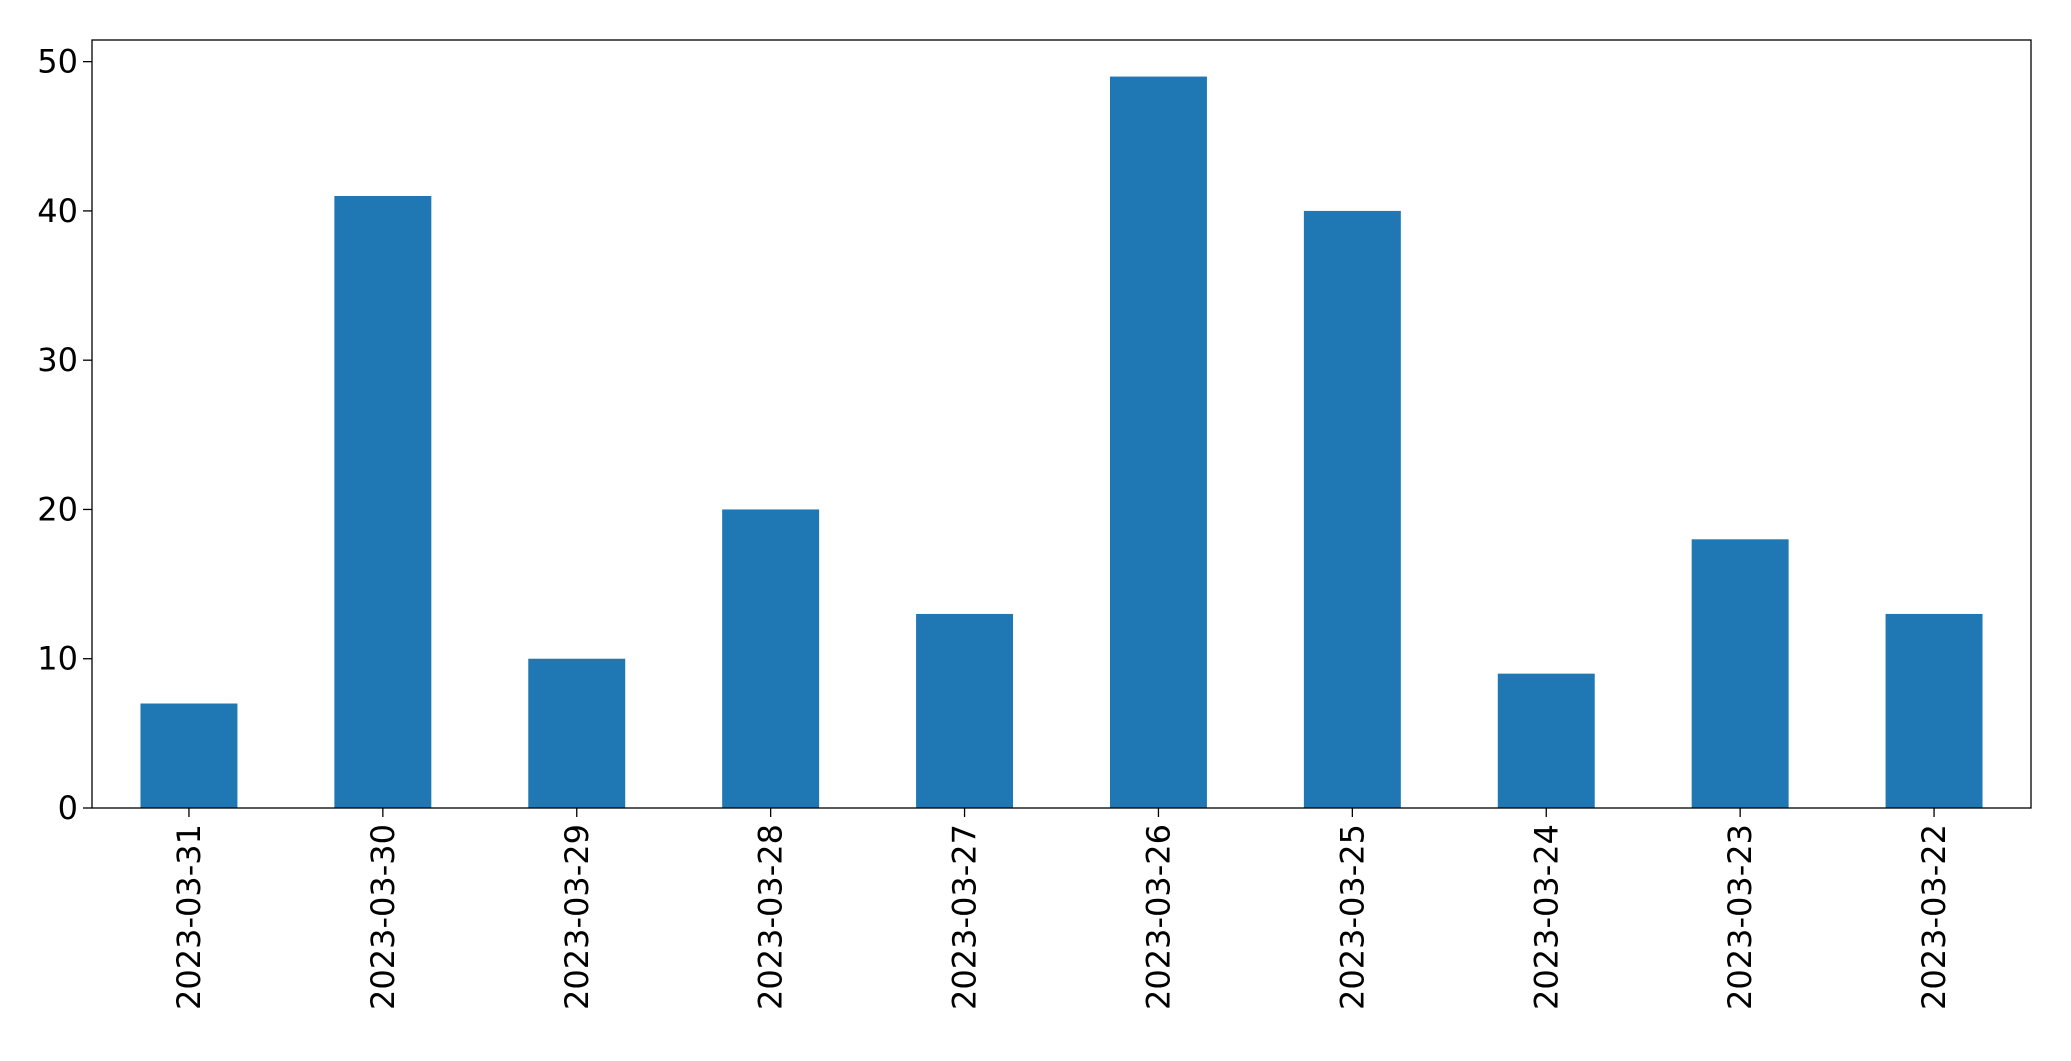  What do you see at coordinates (1546, 917) in the screenshot?
I see `x-tick-label: 2023-03-24` at bounding box center [1546, 917].